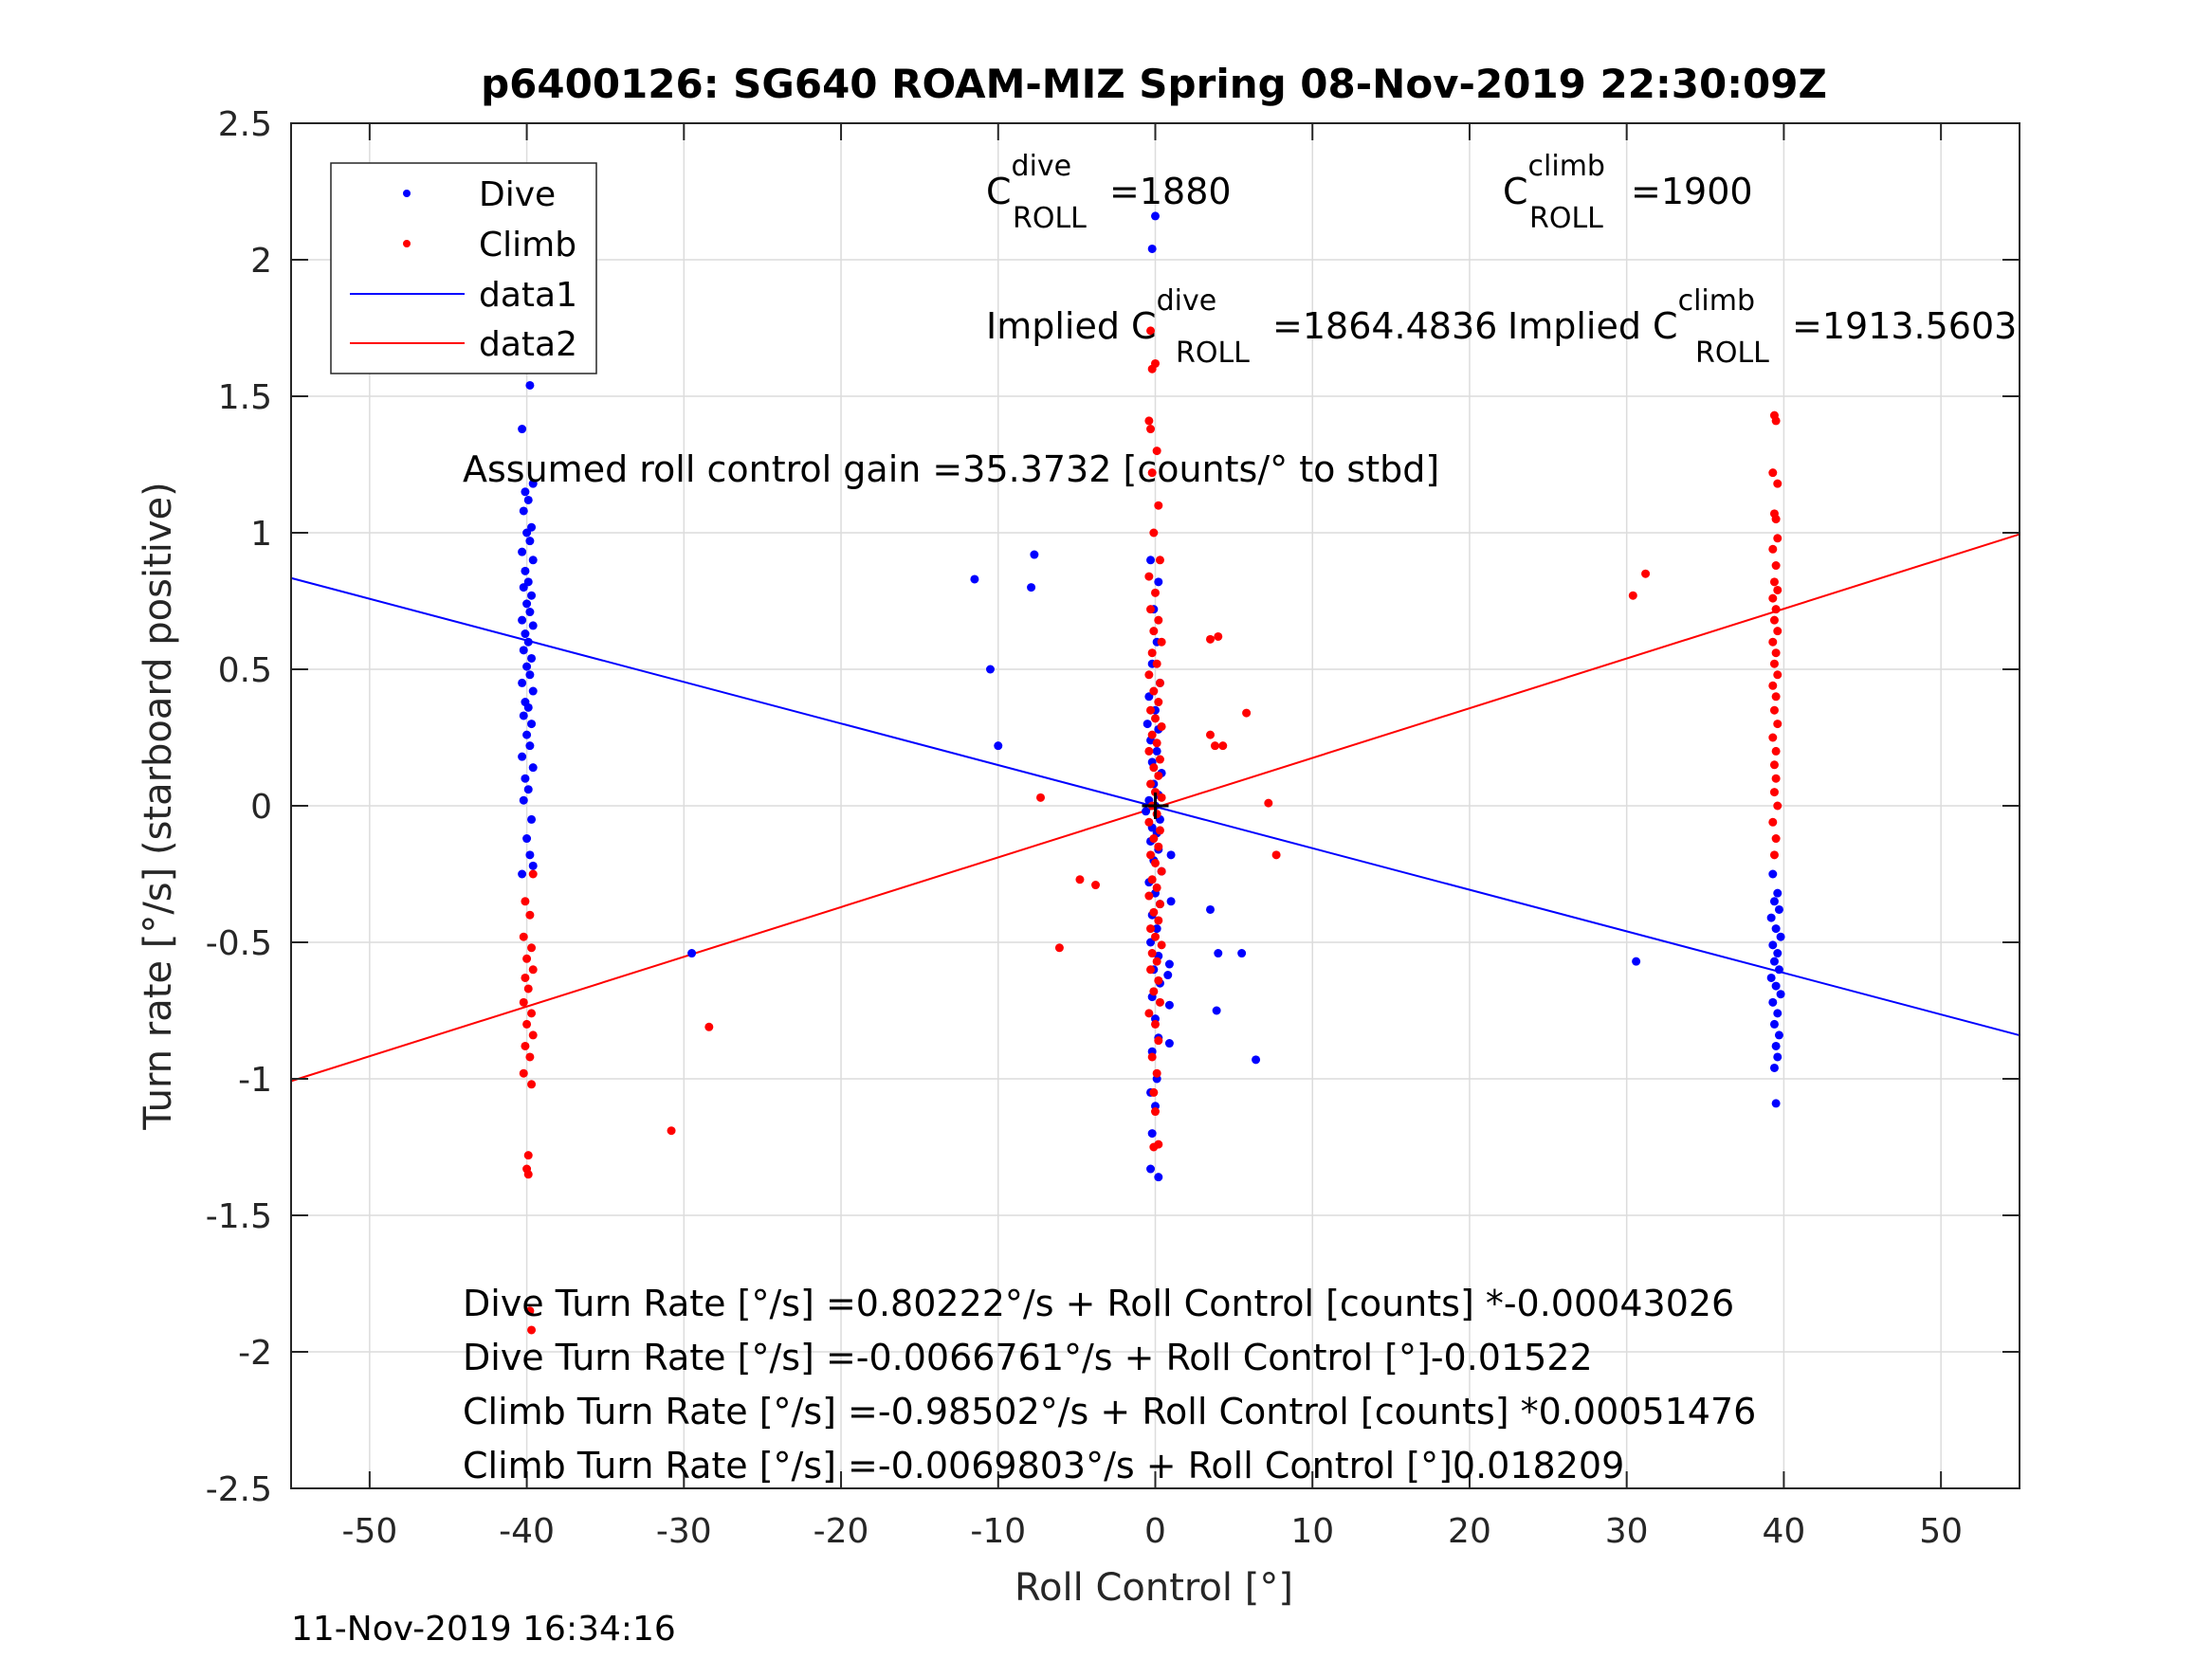 This screenshot has width=2212, height=1659. What do you see at coordinates (369, 1531) in the screenshot?
I see `x-tick-label: -50` at bounding box center [369, 1531].